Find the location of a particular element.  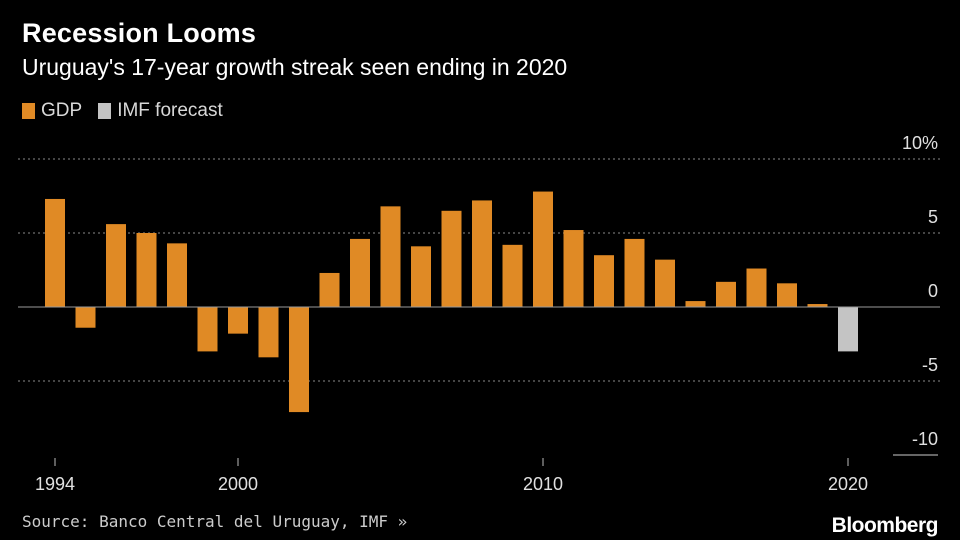

legend-swatch-gdp is located at coordinates (28, 111).